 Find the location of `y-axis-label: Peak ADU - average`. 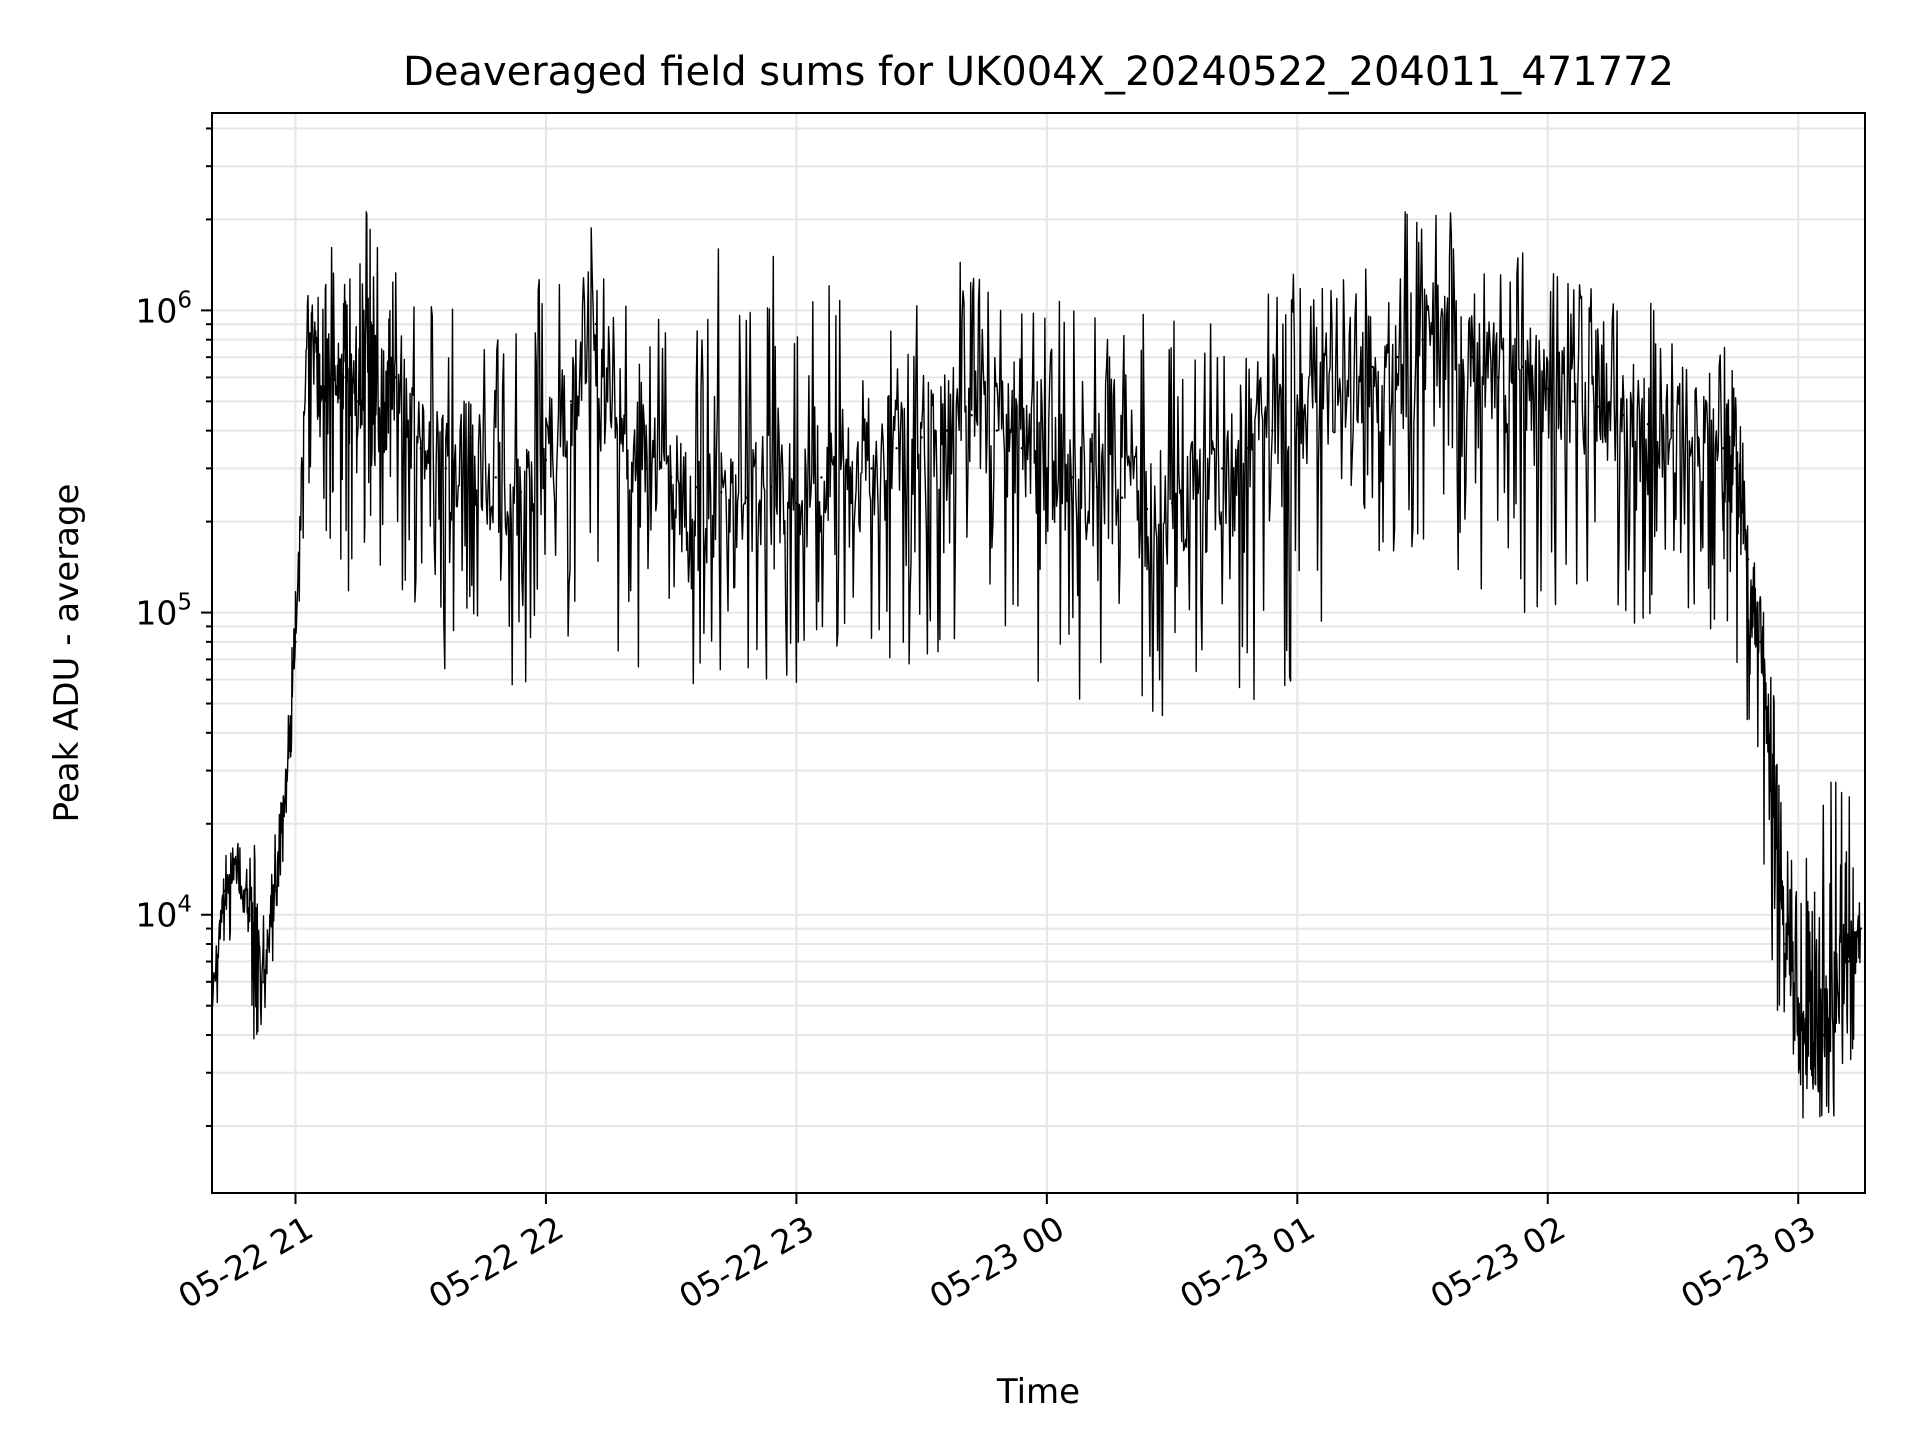

y-axis-label: Peak ADU - average is located at coordinates (67, 653).